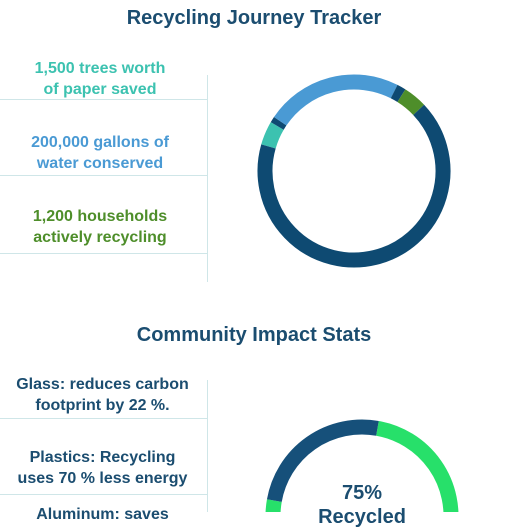  I want to click on stat-trees-line1: 1,500 trees worth, so click(100, 68).